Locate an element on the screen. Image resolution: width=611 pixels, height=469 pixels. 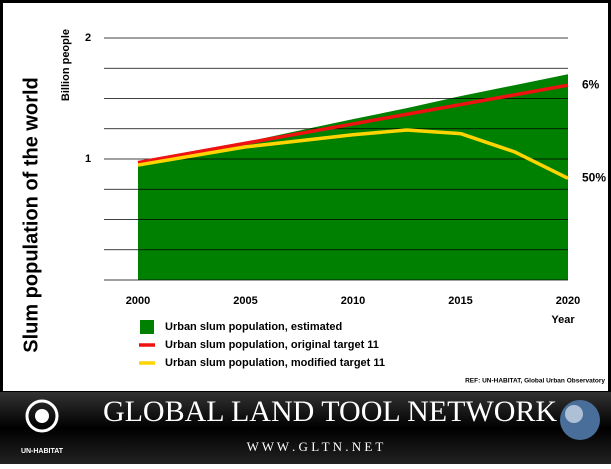
x-tick-label: 2005 is located at coordinates (245, 301).